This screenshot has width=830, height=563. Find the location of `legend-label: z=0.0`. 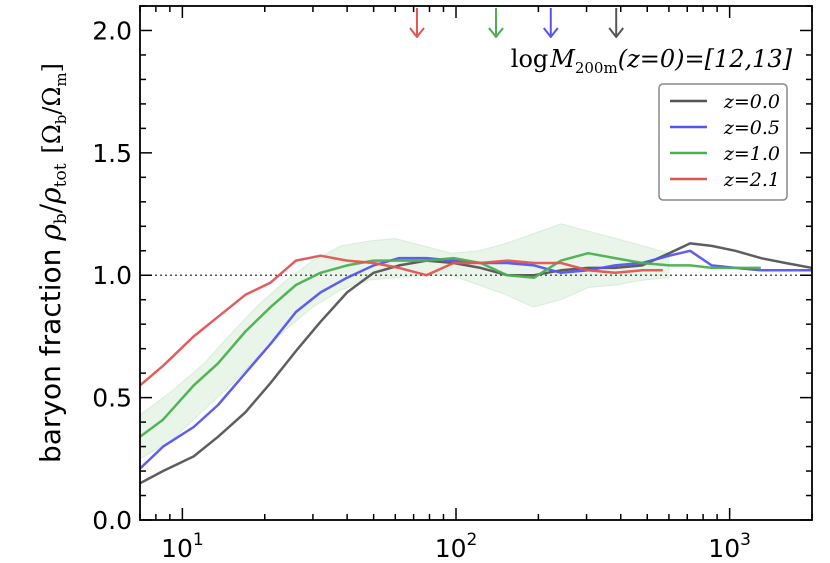

legend-label: z=0.0 is located at coordinates (751, 102).